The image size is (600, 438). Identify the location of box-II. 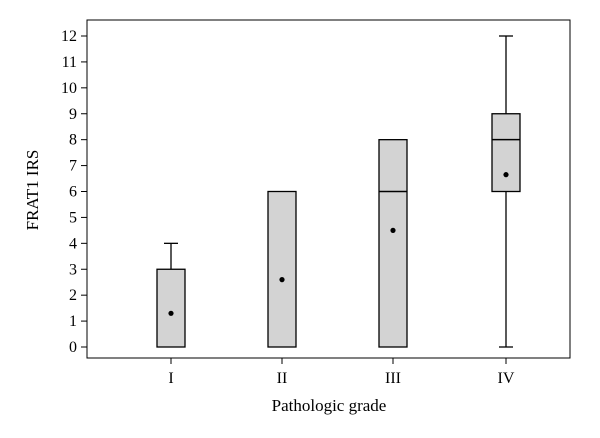
(282, 269).